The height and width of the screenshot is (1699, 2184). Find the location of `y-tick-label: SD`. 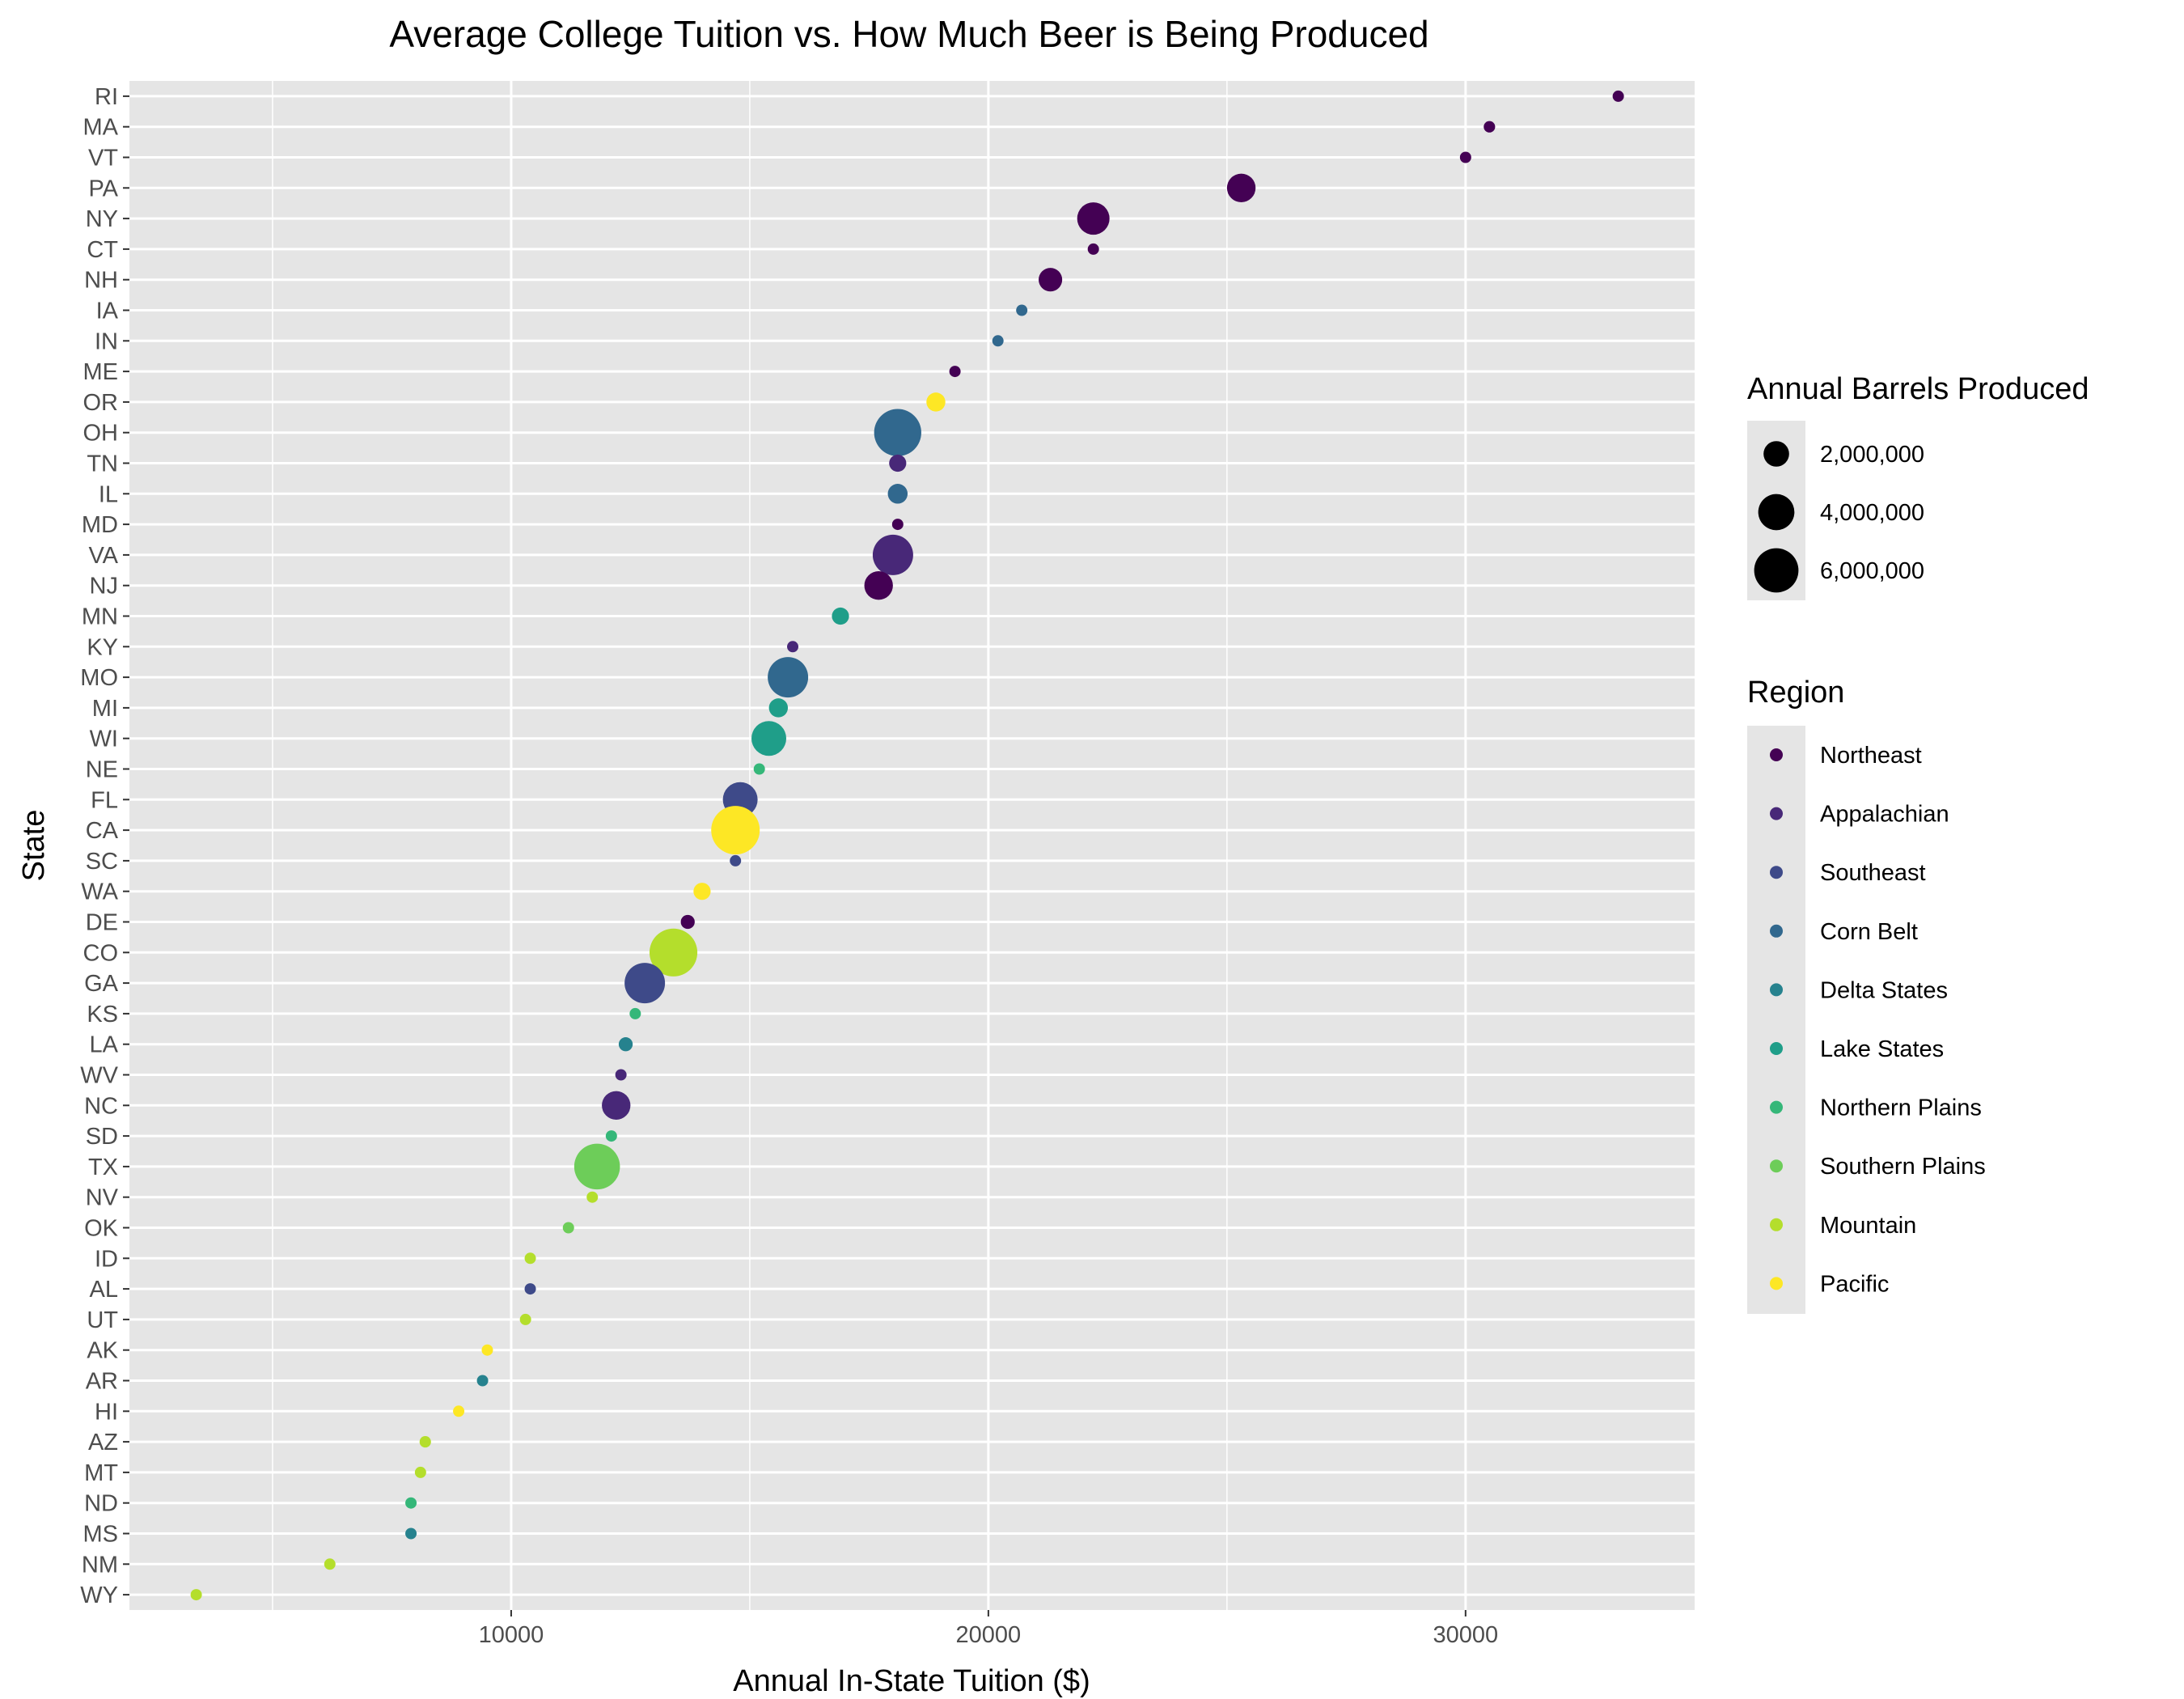

y-tick-label: SD is located at coordinates (102, 1137).